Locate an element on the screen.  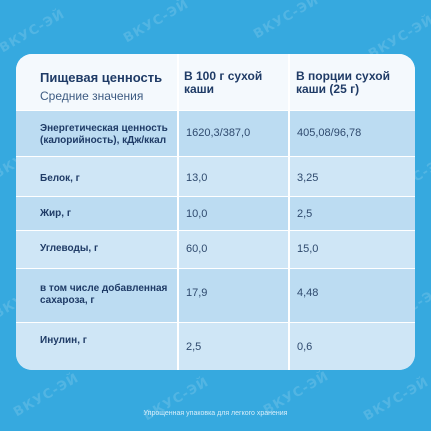
value-carbs-per-portion: 15,0 is located at coordinates (308, 249).